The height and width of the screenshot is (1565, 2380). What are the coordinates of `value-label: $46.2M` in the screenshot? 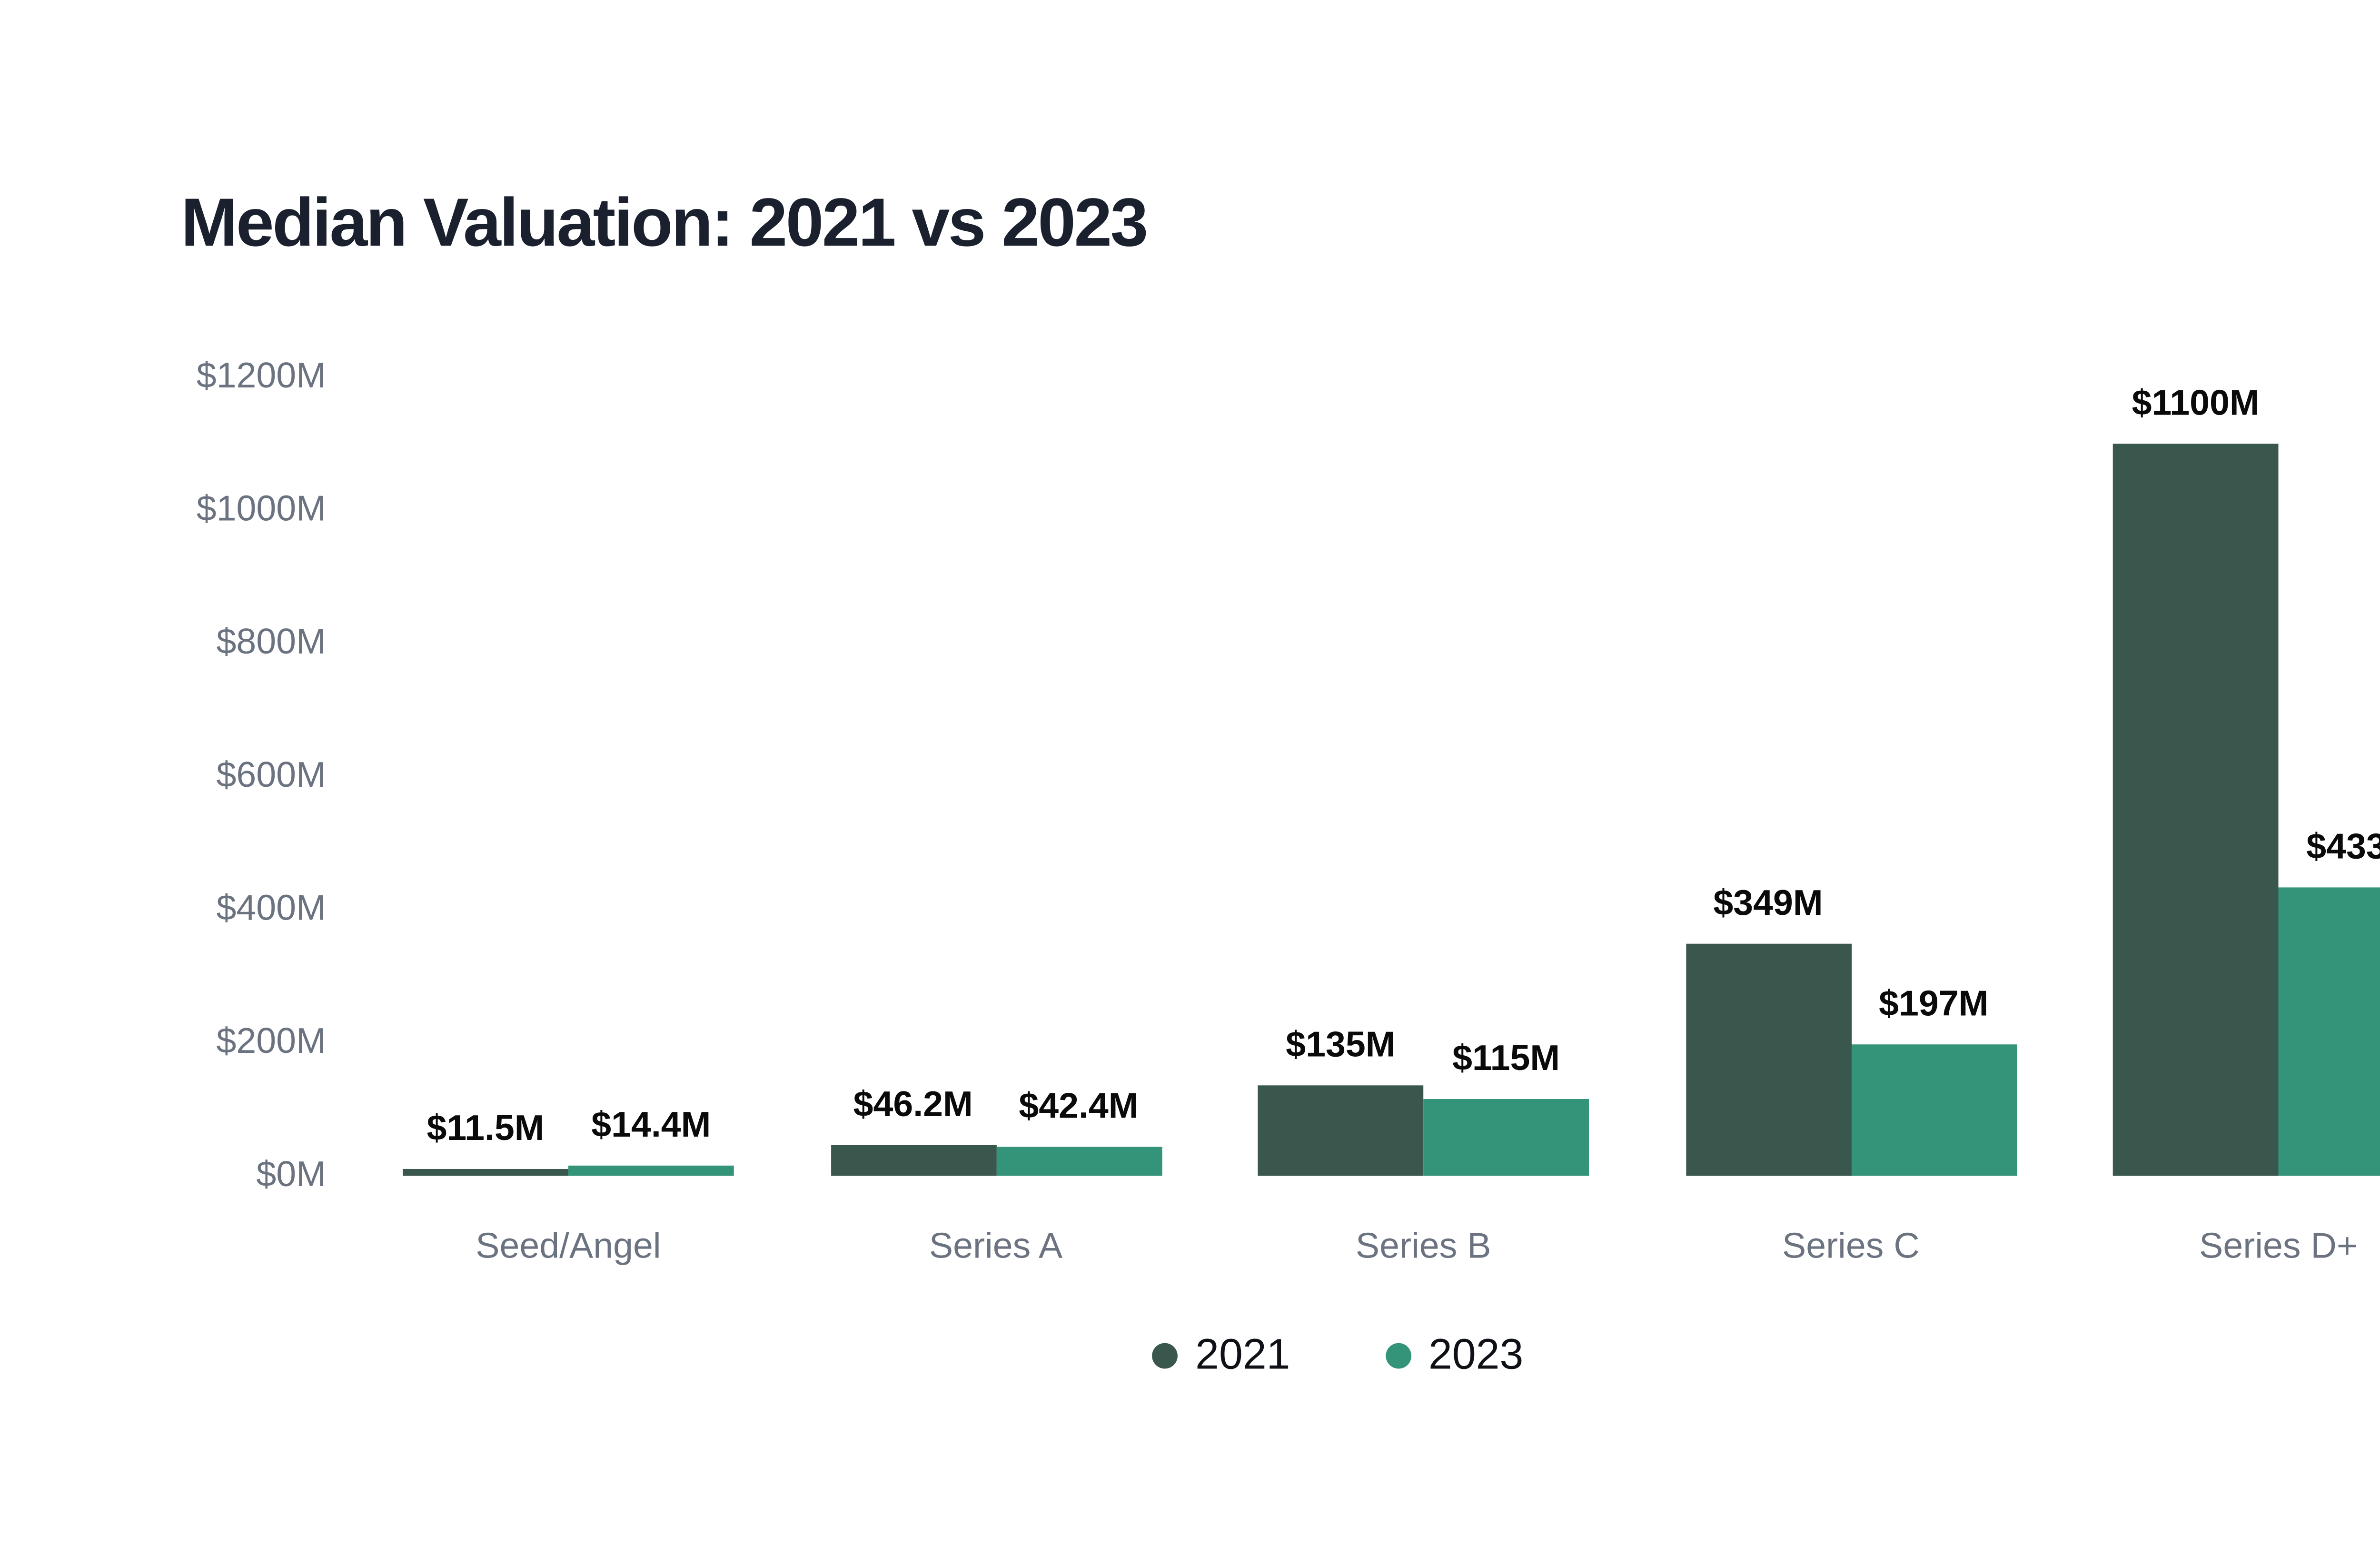 It's located at (913, 1105).